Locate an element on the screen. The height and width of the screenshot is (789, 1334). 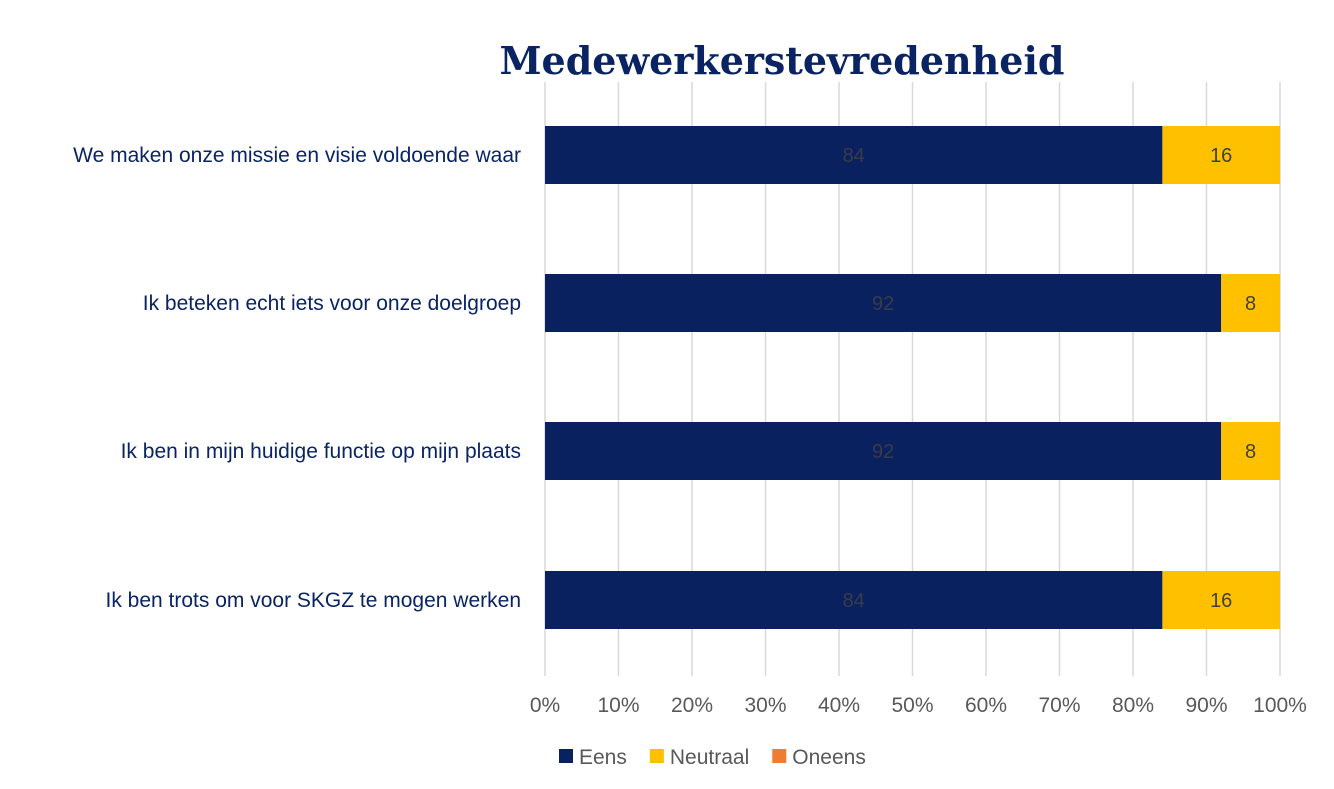
category-label: Ik beteken echt iets voor onze doelgroep is located at coordinates (332, 303).